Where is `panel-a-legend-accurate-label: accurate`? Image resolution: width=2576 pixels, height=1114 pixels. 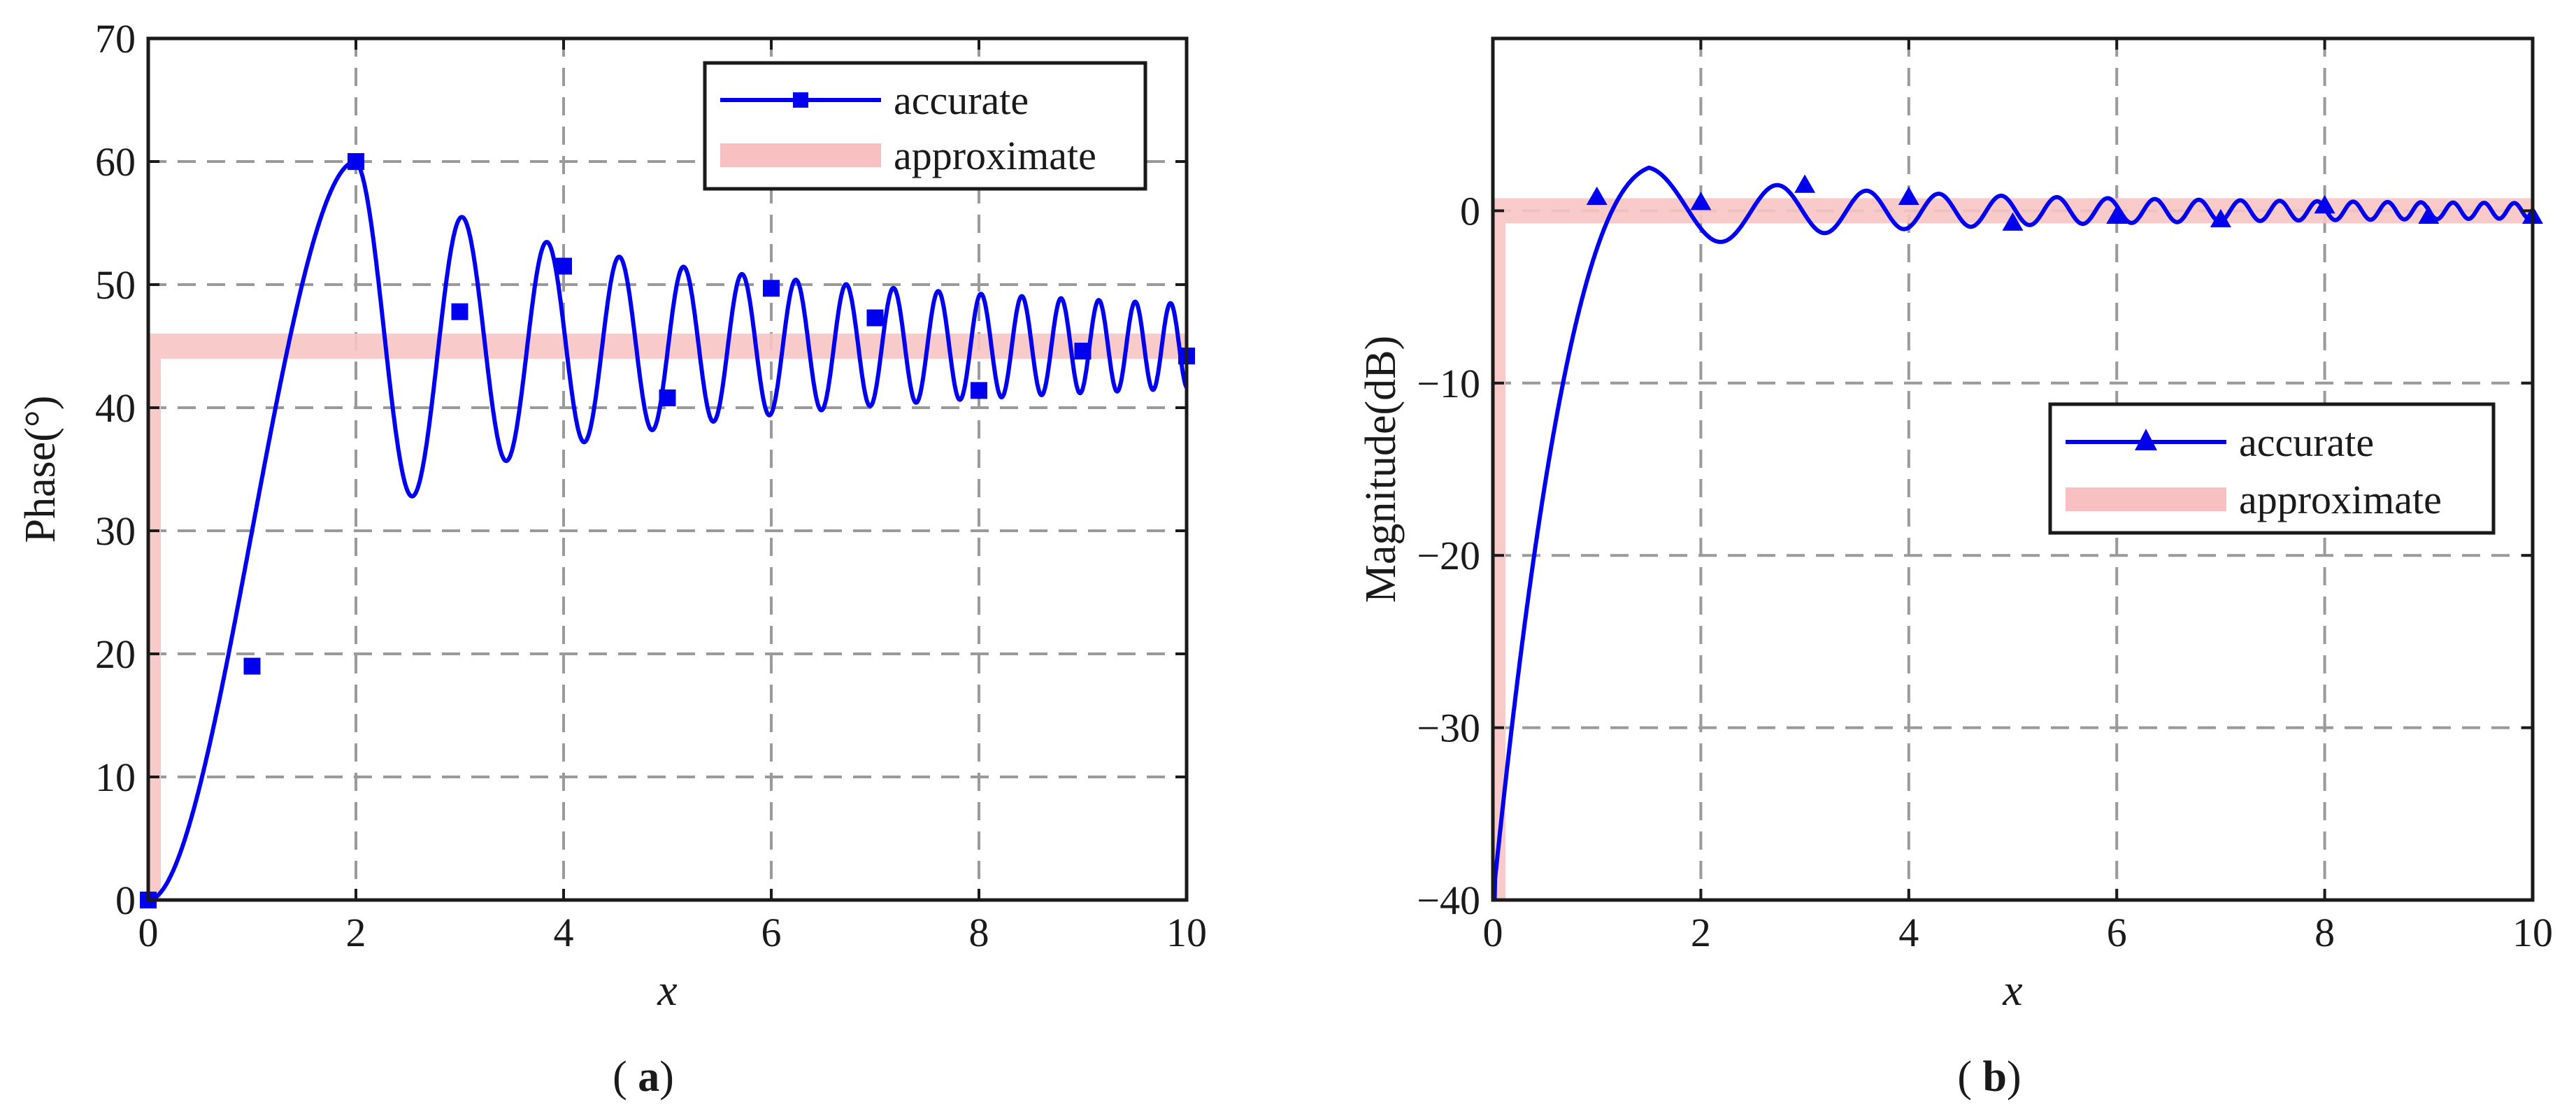 panel-a-legend-accurate-label: accurate is located at coordinates (961, 100).